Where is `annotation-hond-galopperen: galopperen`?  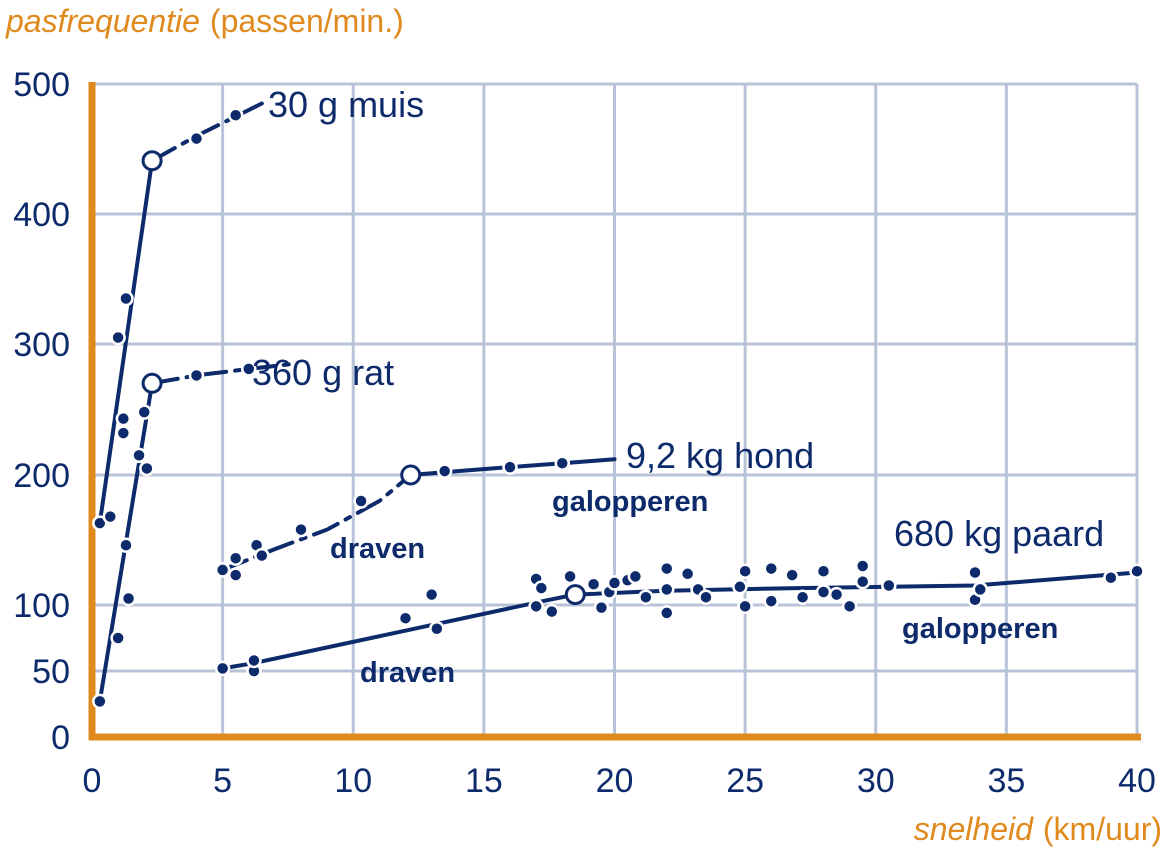 annotation-hond-galopperen: galopperen is located at coordinates (630, 502).